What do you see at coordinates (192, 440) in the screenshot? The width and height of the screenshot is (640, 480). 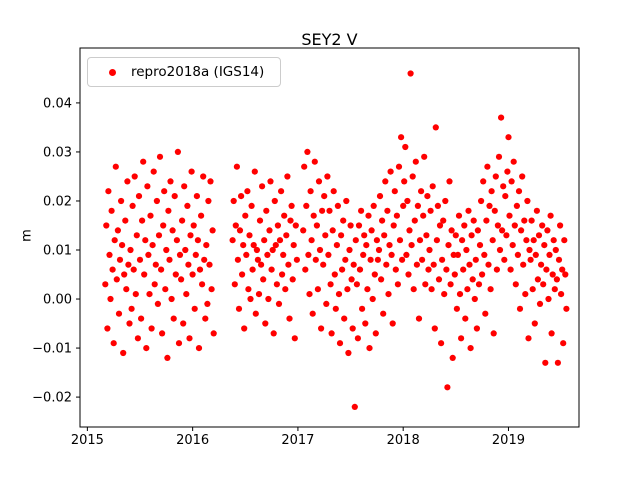 I see `x-tick-label: 2016` at bounding box center [192, 440].